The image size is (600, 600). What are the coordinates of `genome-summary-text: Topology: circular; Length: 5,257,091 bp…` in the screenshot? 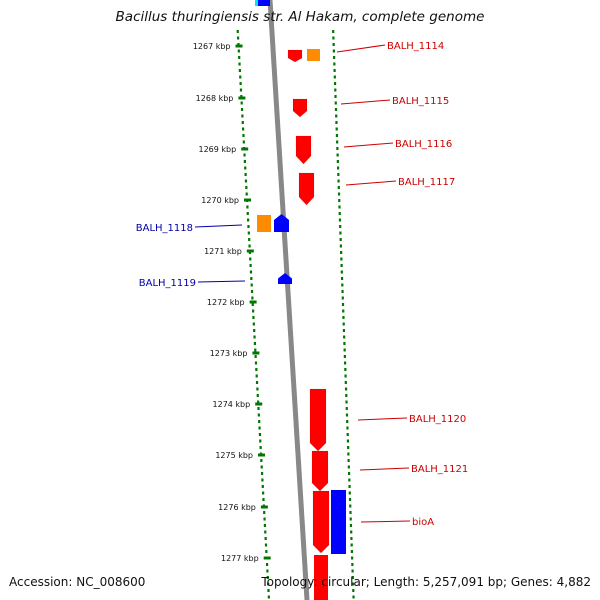 It's located at (426, 582).